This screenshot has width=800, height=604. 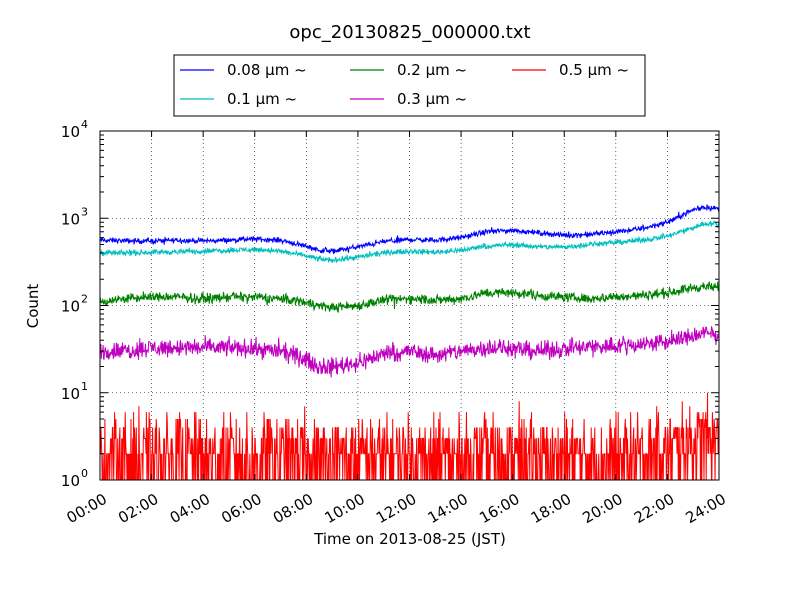 What do you see at coordinates (551, 508) in the screenshot?
I see `x-tick-label: 18:00` at bounding box center [551, 508].